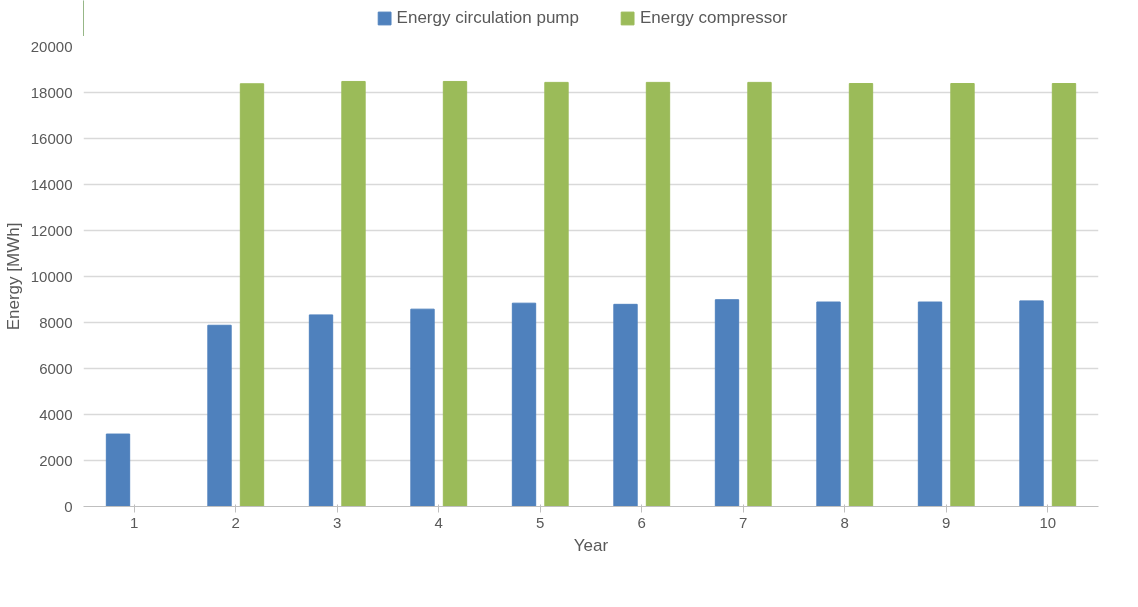  What do you see at coordinates (487, 18) in the screenshot?
I see `legend-label: Energy circulation pump` at bounding box center [487, 18].